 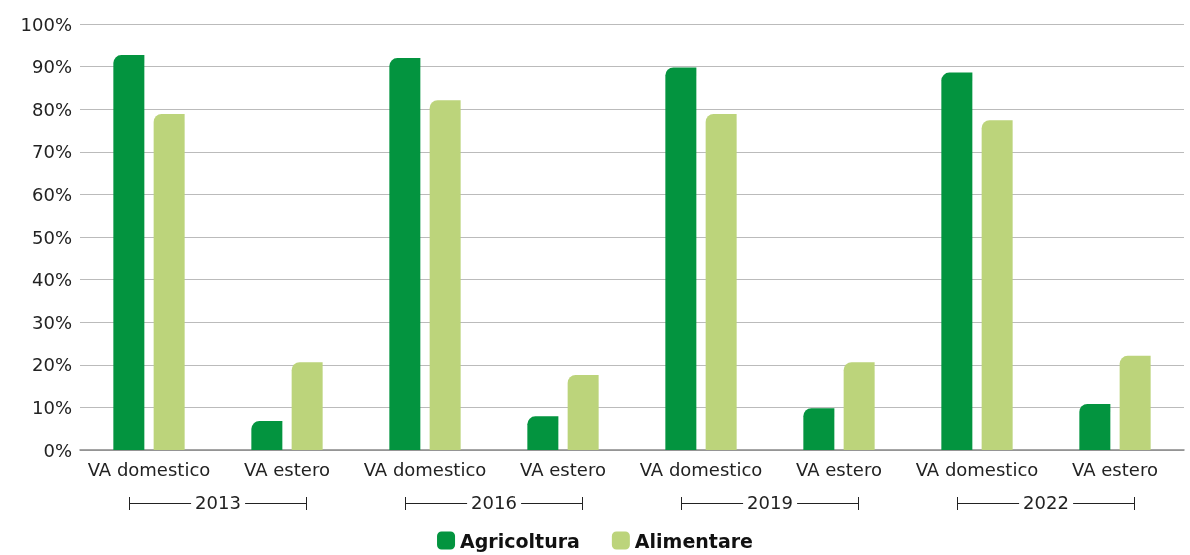 What do you see at coordinates (770, 503) in the screenshot?
I see `bracket: 2019` at bounding box center [770, 503].